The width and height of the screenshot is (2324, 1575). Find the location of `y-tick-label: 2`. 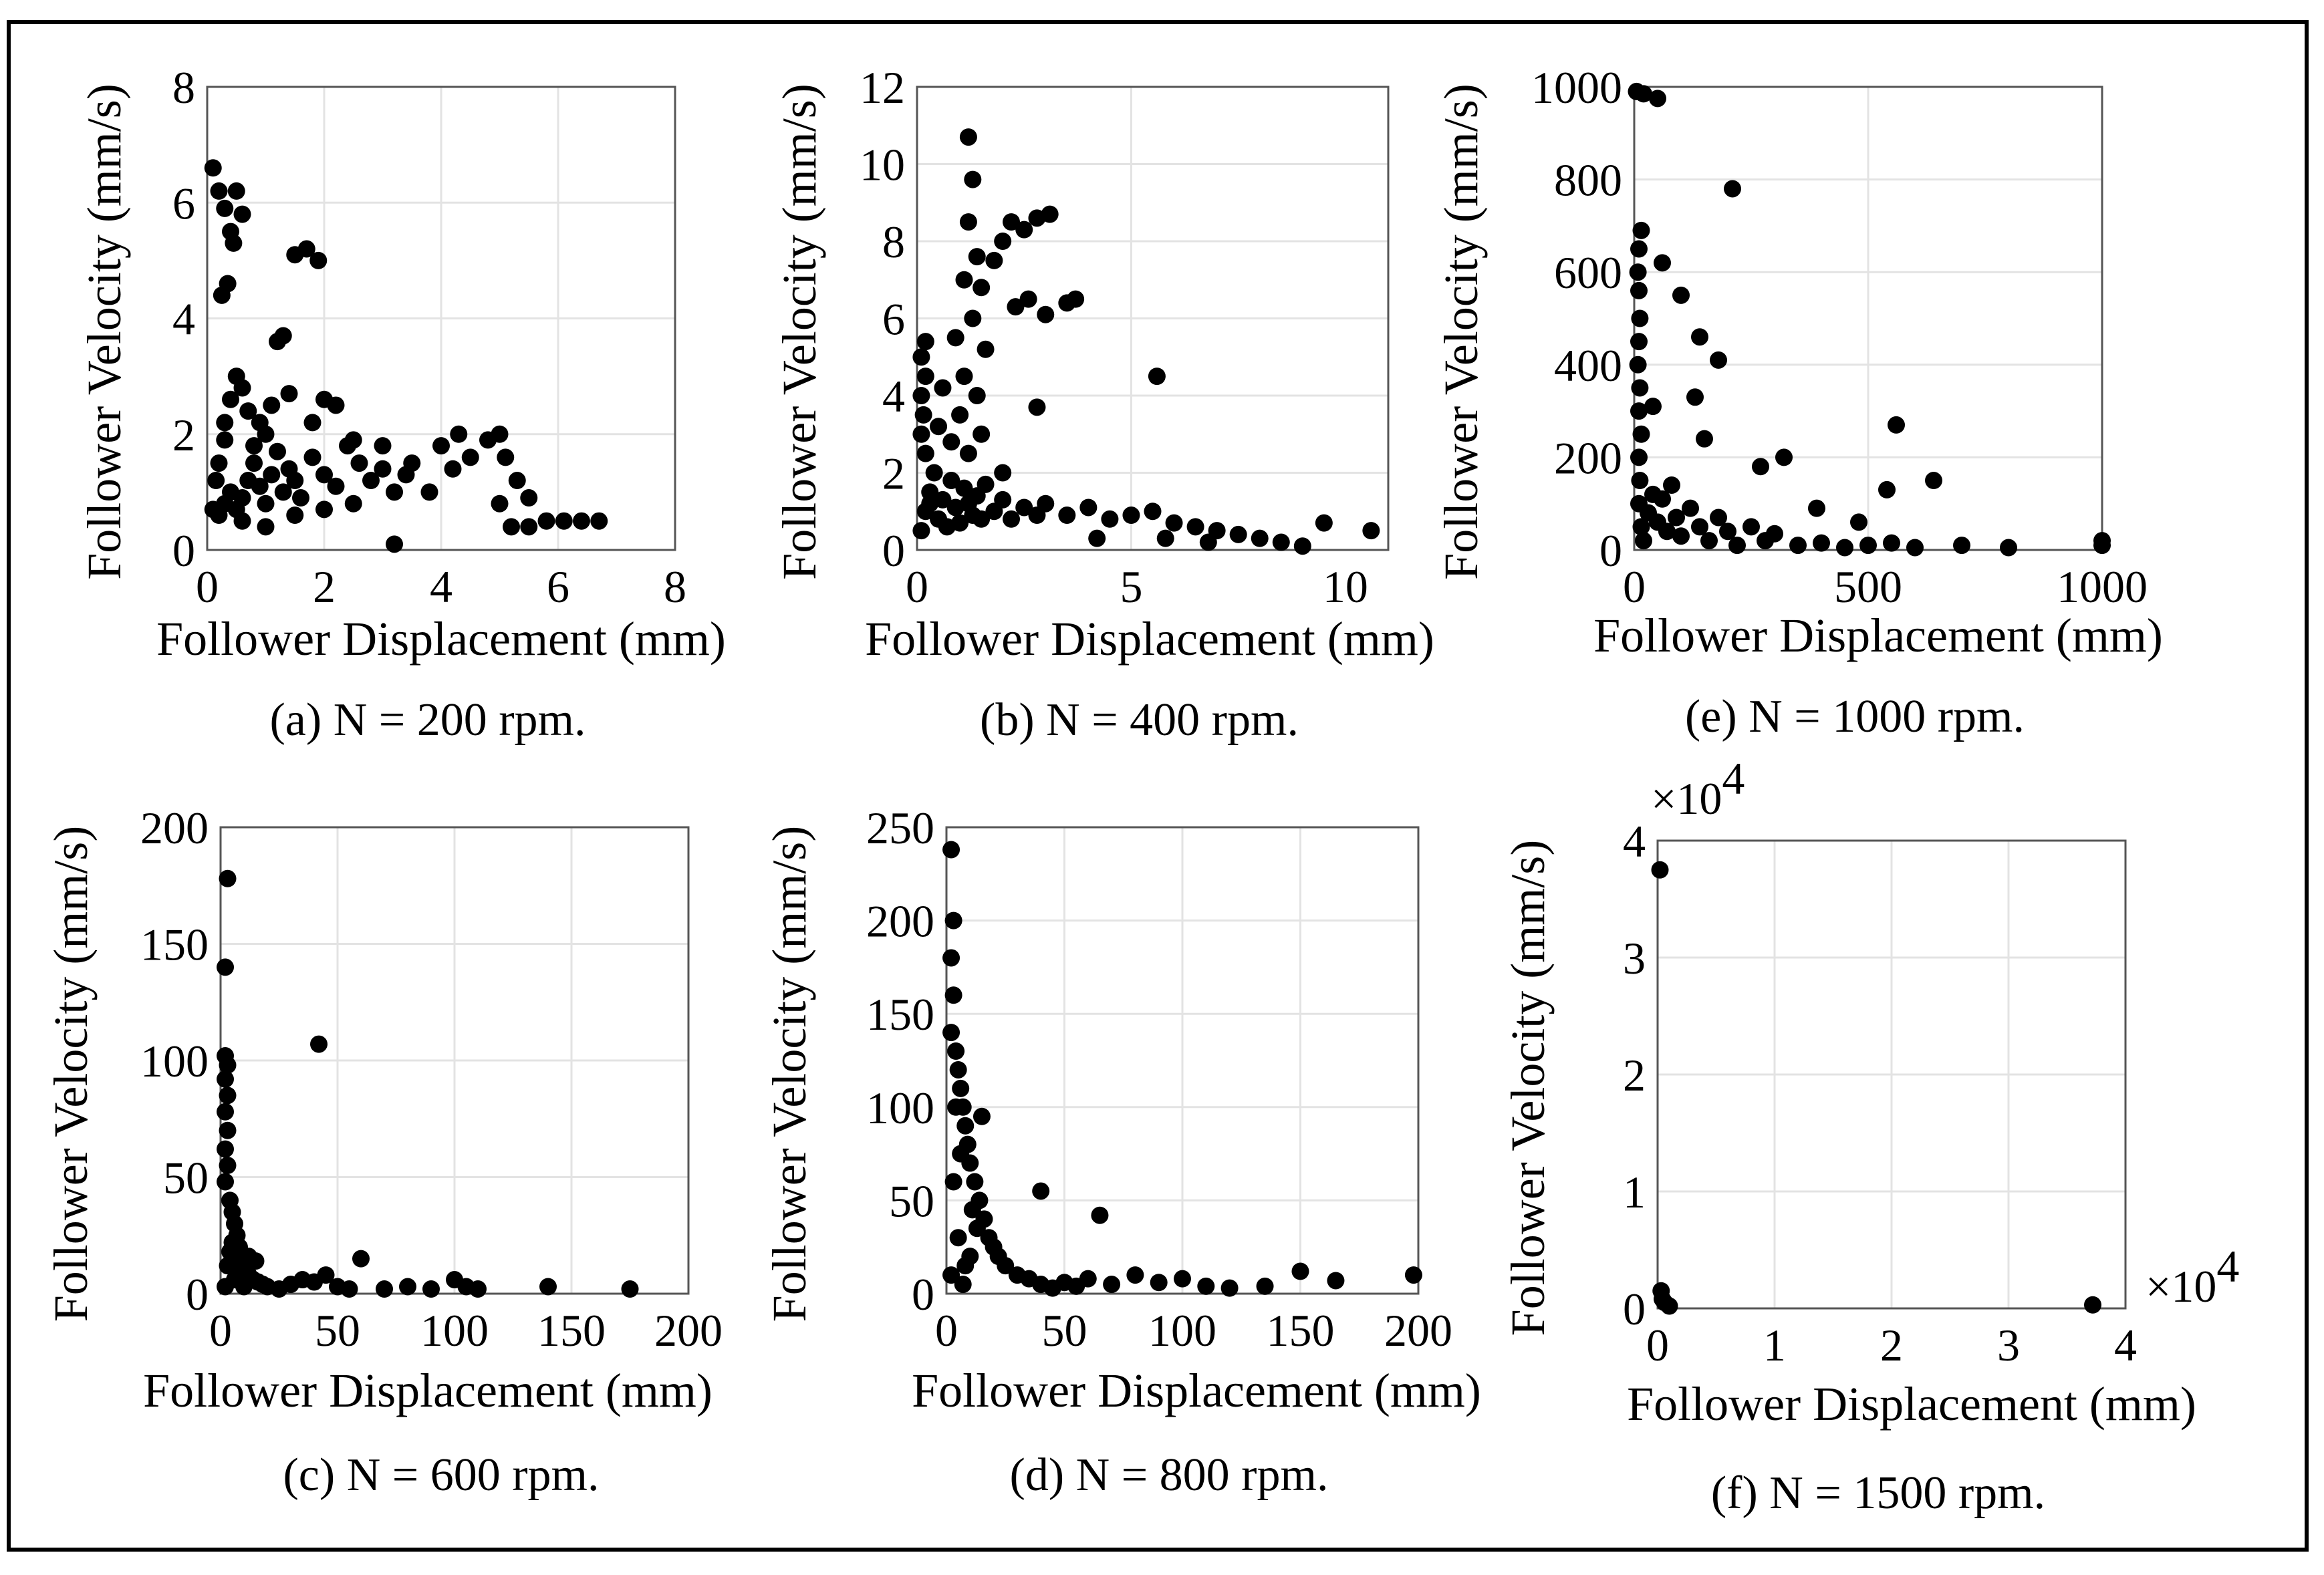

y-tick-label: 2 is located at coordinates (183, 435).